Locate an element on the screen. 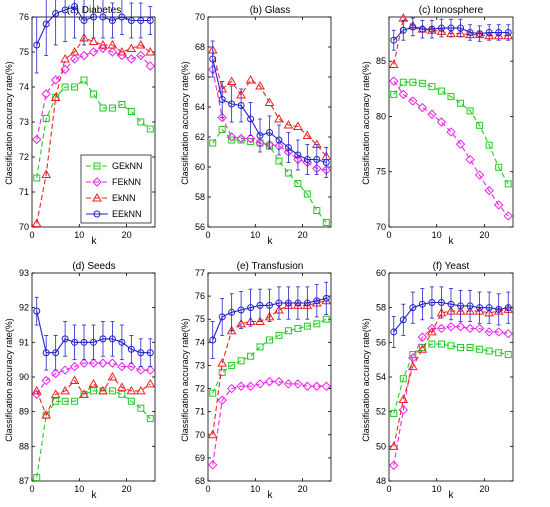 The height and width of the screenshot is (507, 550). y-tick-label: 58 is located at coordinates (381, 308).